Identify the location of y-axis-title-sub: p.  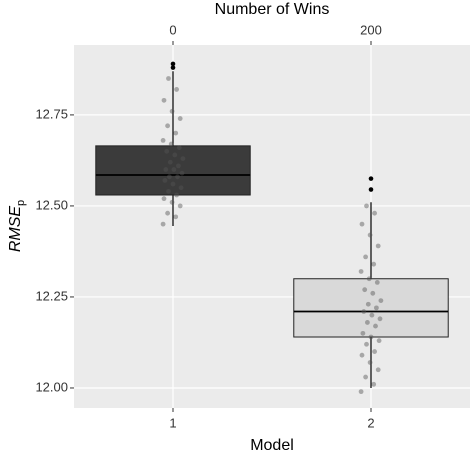
(21, 203).